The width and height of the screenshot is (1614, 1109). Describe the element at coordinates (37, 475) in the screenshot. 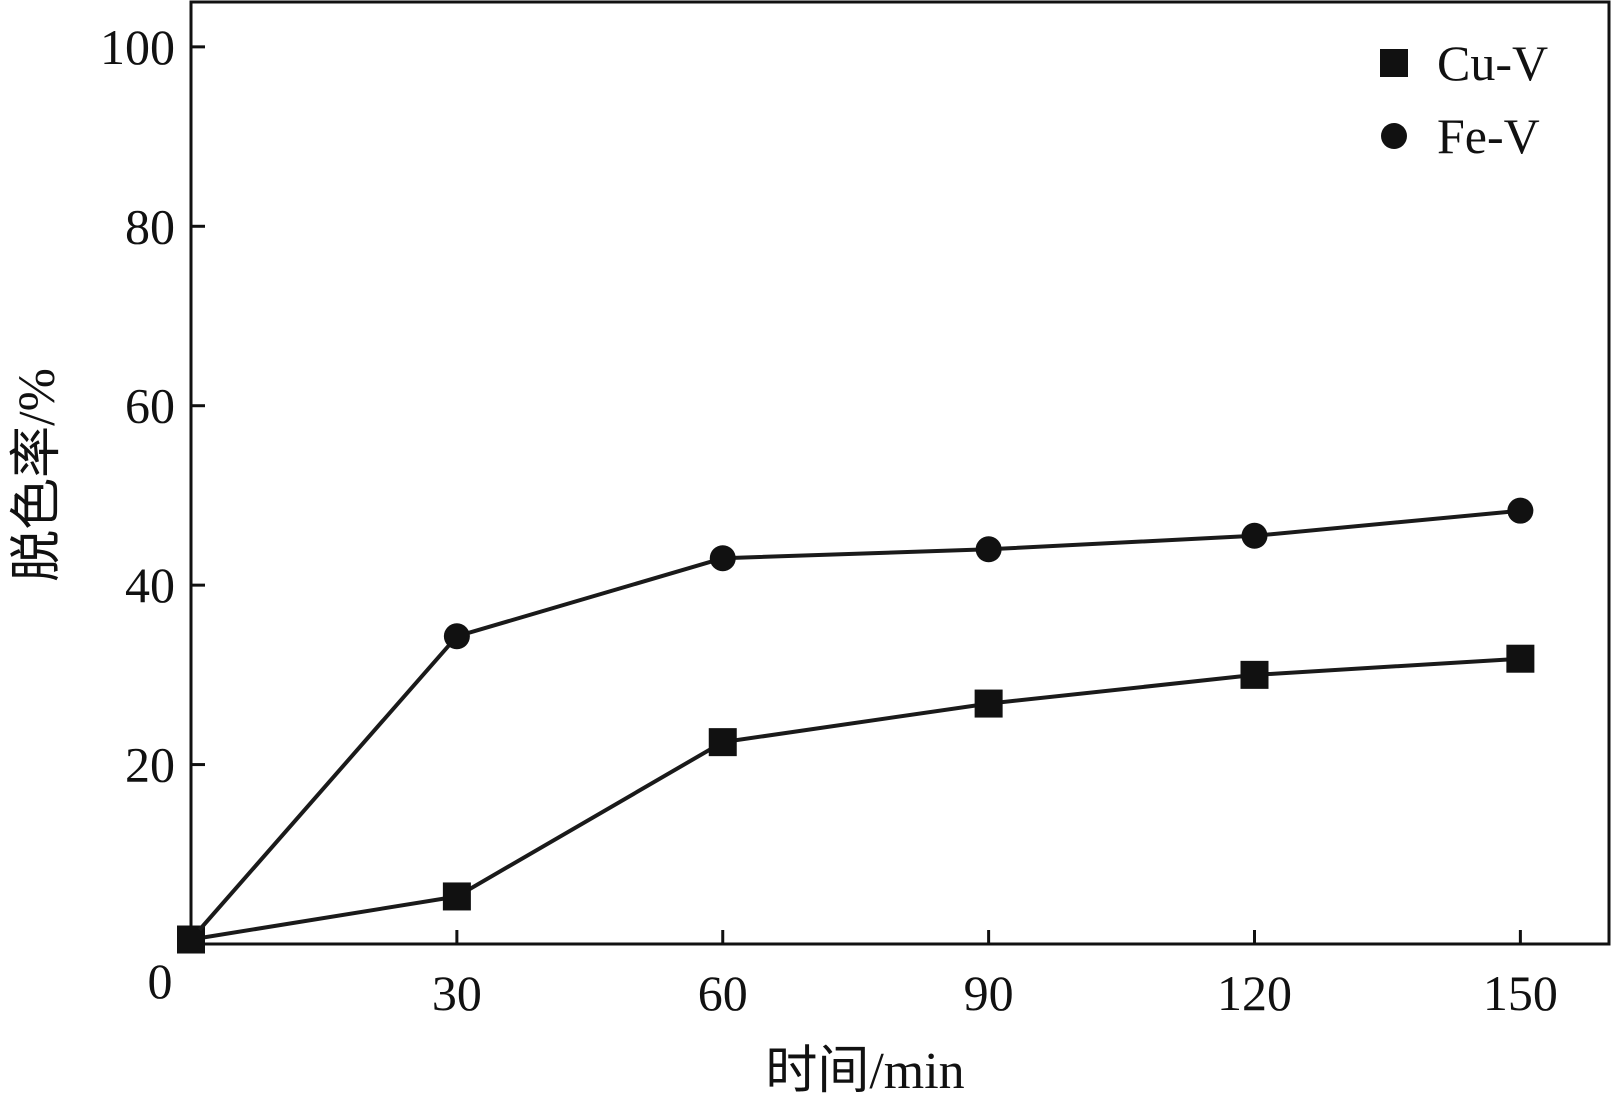

I see `y-axis-title: 脱色率/%` at that location.